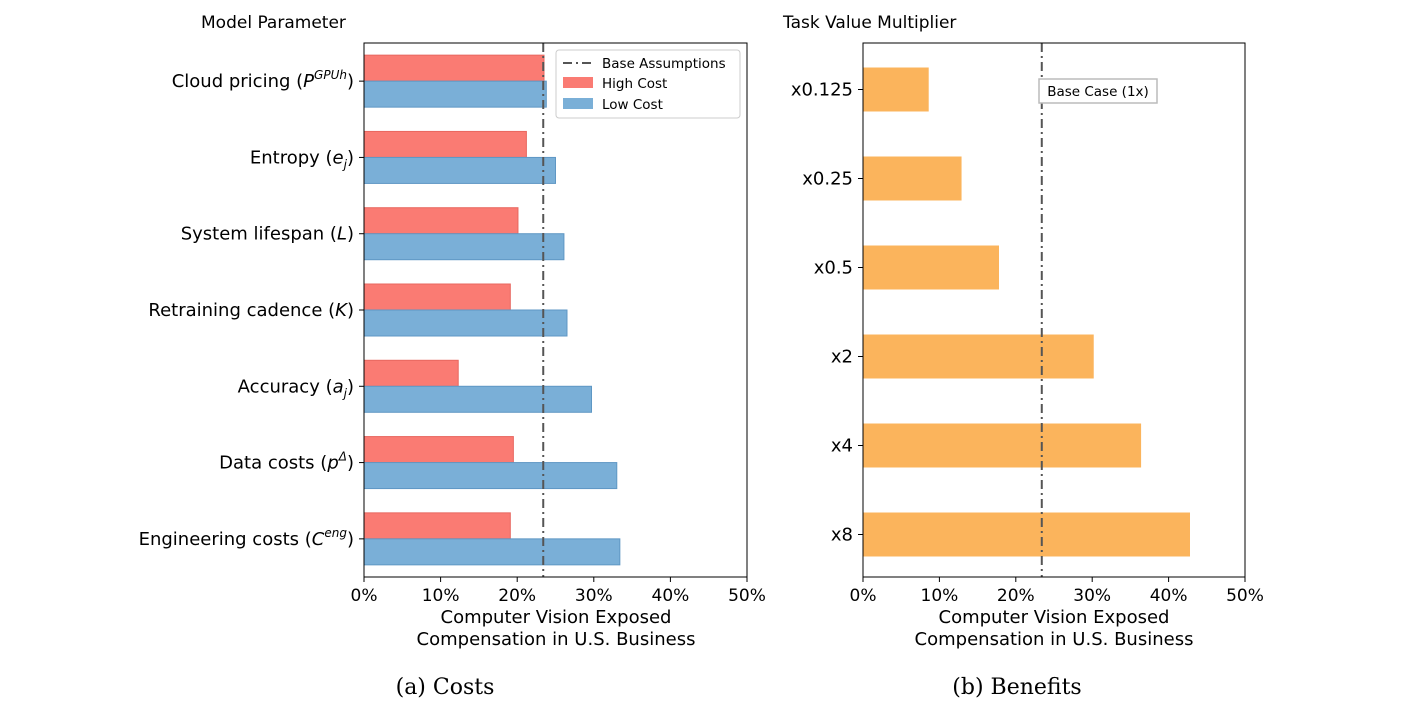 This screenshot has width=1405, height=710. What do you see at coordinates (578, 82) in the screenshot?
I see `legend-high-cost-swatch` at bounding box center [578, 82].